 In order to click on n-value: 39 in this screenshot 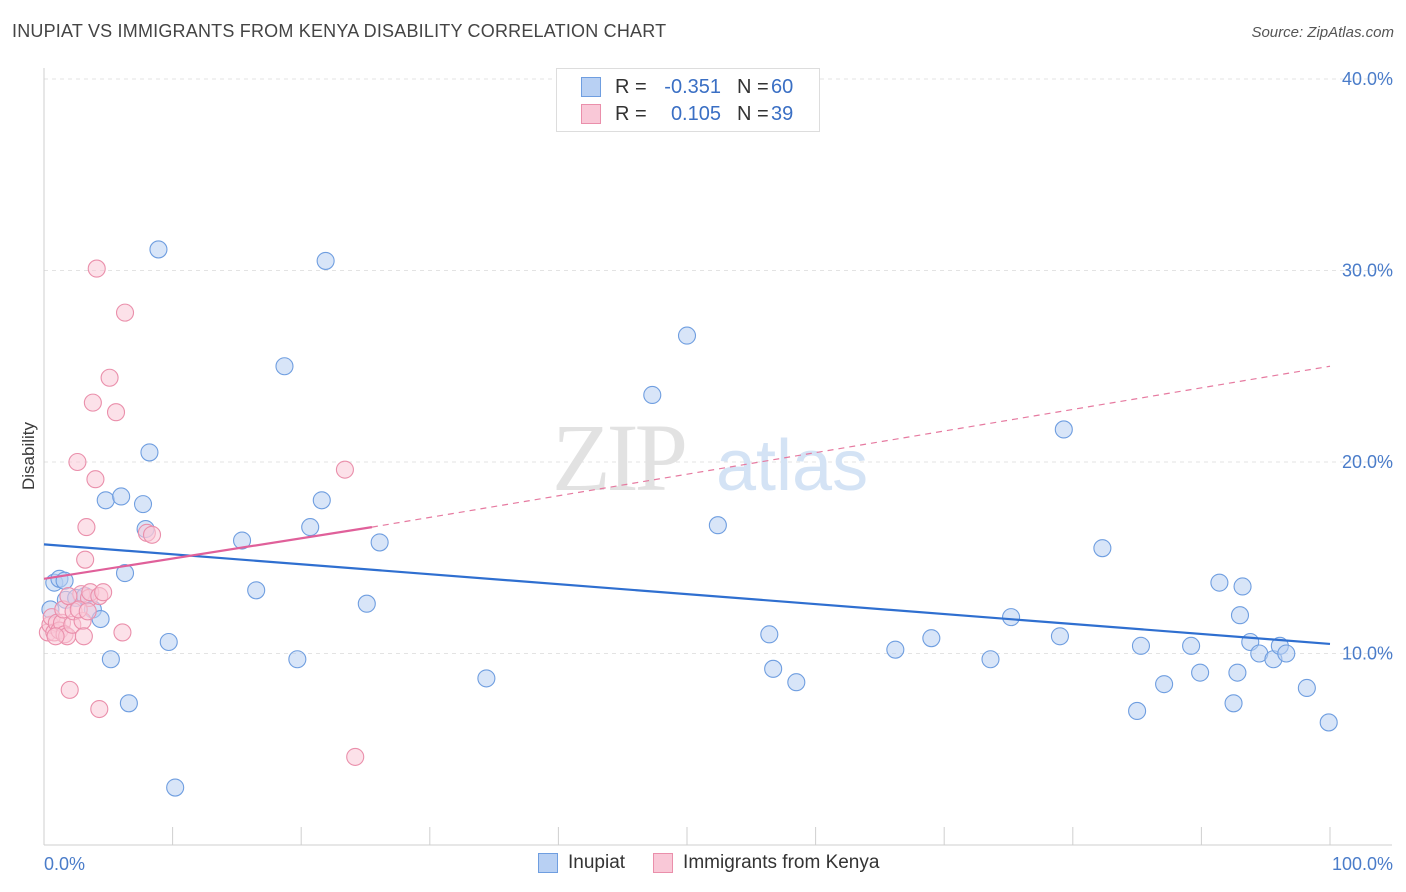, I will do `click(782, 113)`.